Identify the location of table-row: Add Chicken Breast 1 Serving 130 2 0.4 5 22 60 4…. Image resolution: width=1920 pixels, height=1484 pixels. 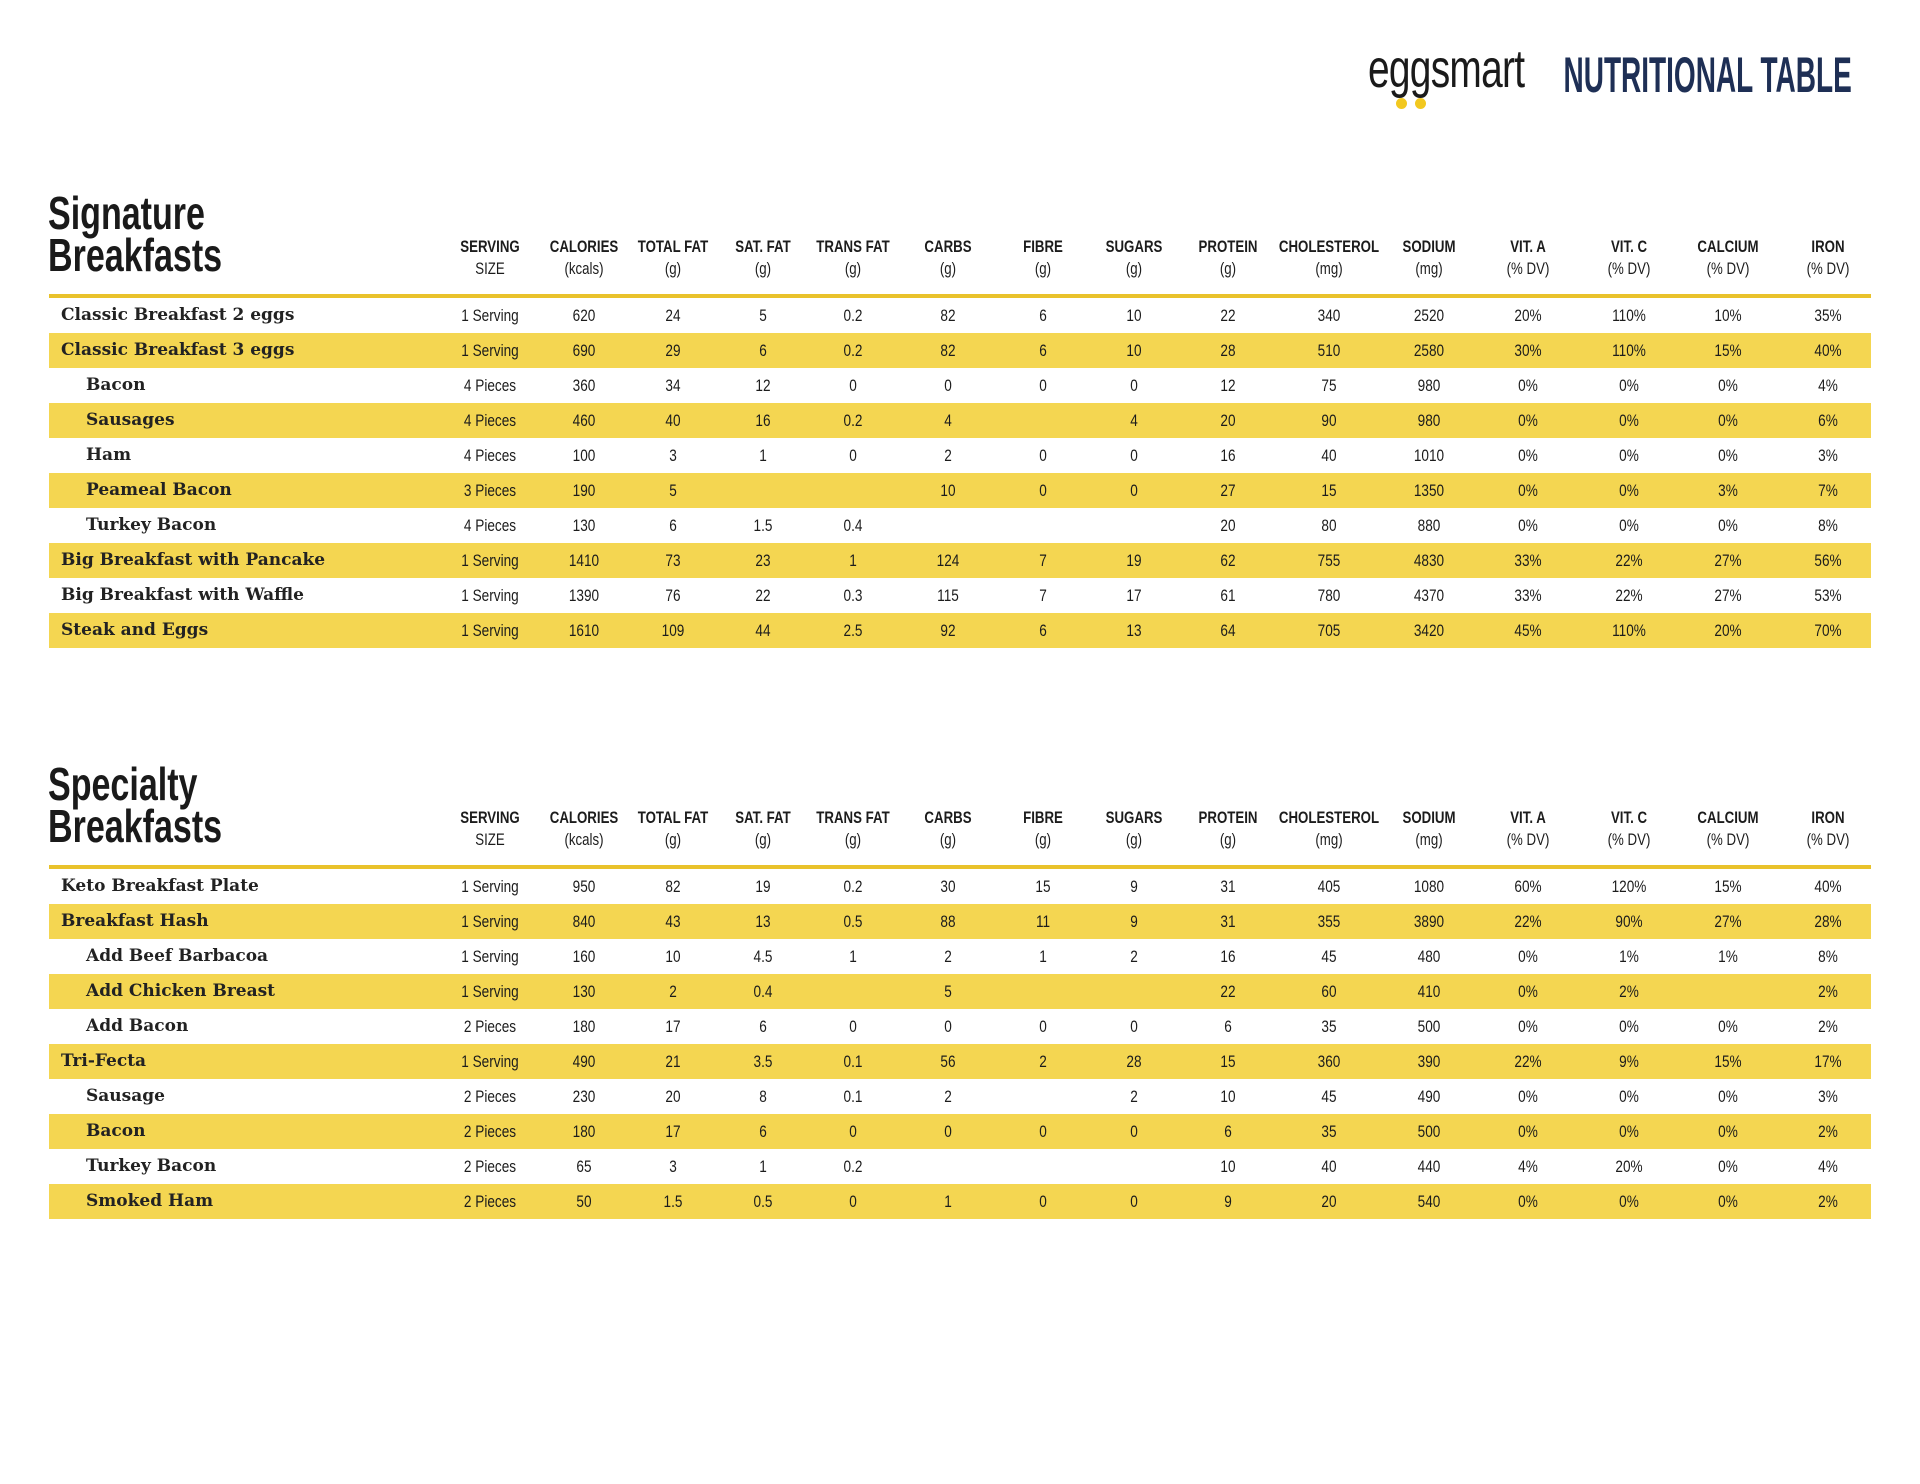
(960, 991).